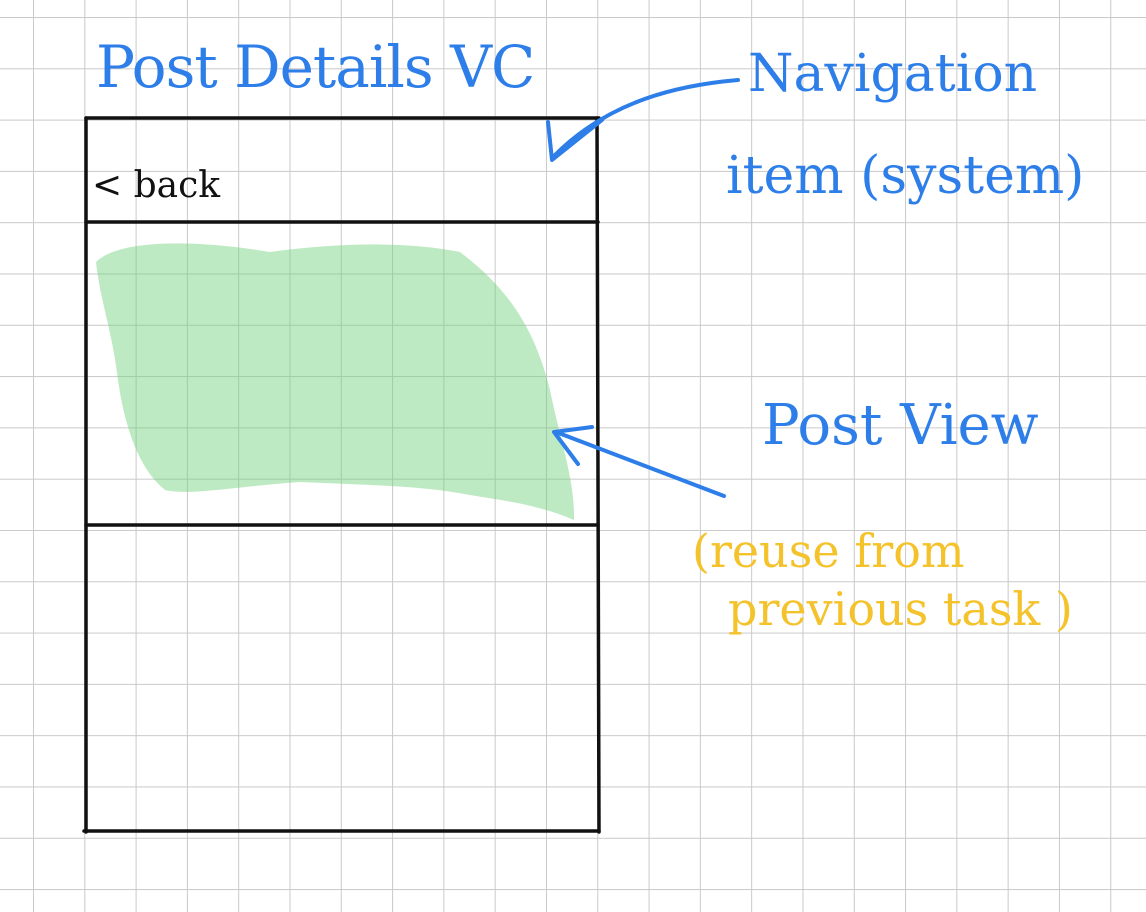 This screenshot has height=912, width=1146. Describe the element at coordinates (156, 185) in the screenshot. I see `back-label: < back` at that location.